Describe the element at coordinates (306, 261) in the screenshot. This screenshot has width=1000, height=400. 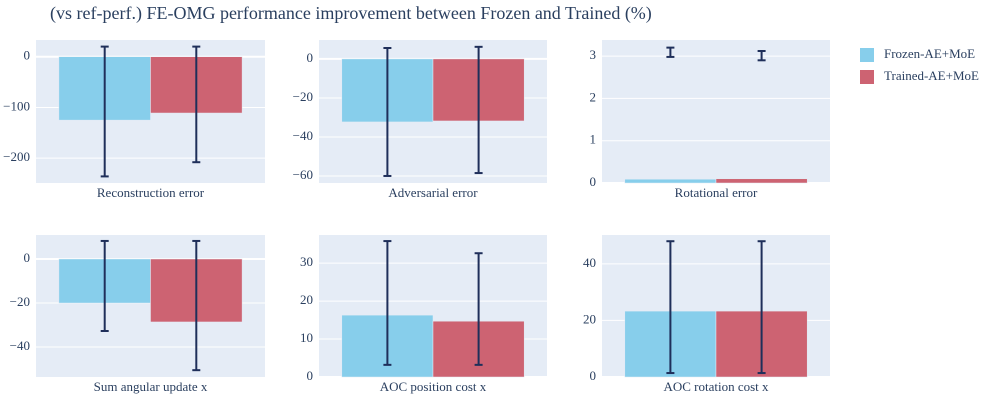
I see `y-tick-label: 30` at that location.